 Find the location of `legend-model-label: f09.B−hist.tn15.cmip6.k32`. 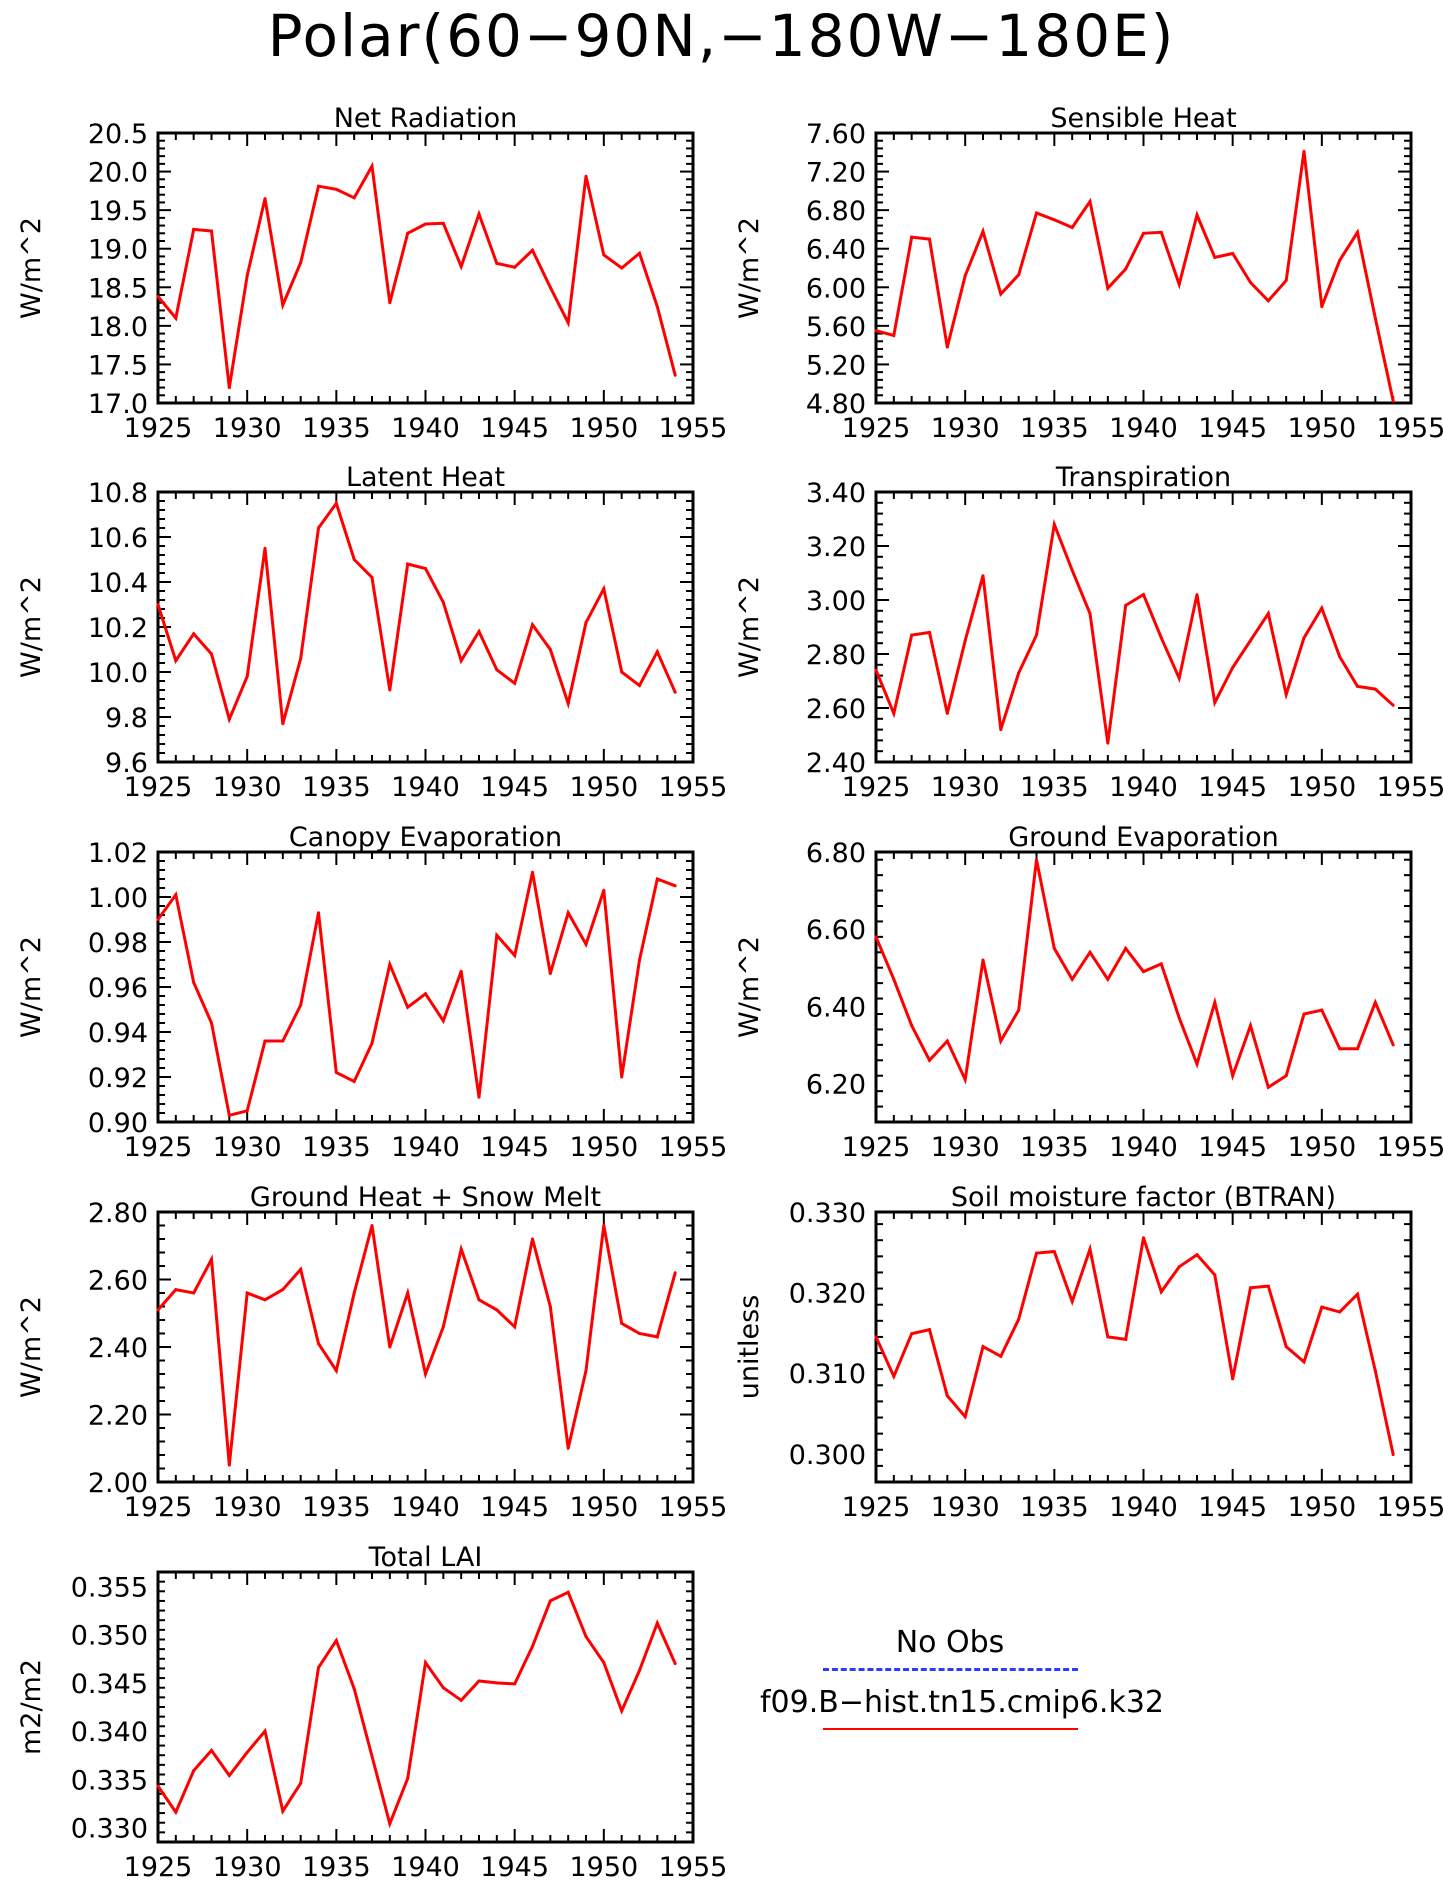

legend-model-label: f09.B−hist.tn15.cmip6.k32 is located at coordinates (962, 1702).